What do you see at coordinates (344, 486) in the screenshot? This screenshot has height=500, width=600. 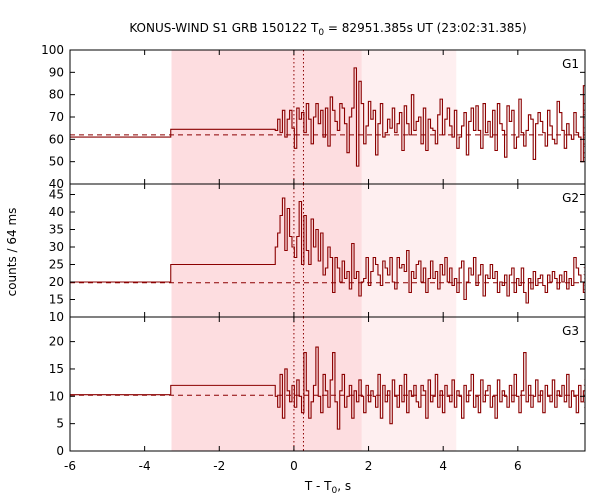 I see `x-axis-title-suffix: , s` at bounding box center [344, 486].